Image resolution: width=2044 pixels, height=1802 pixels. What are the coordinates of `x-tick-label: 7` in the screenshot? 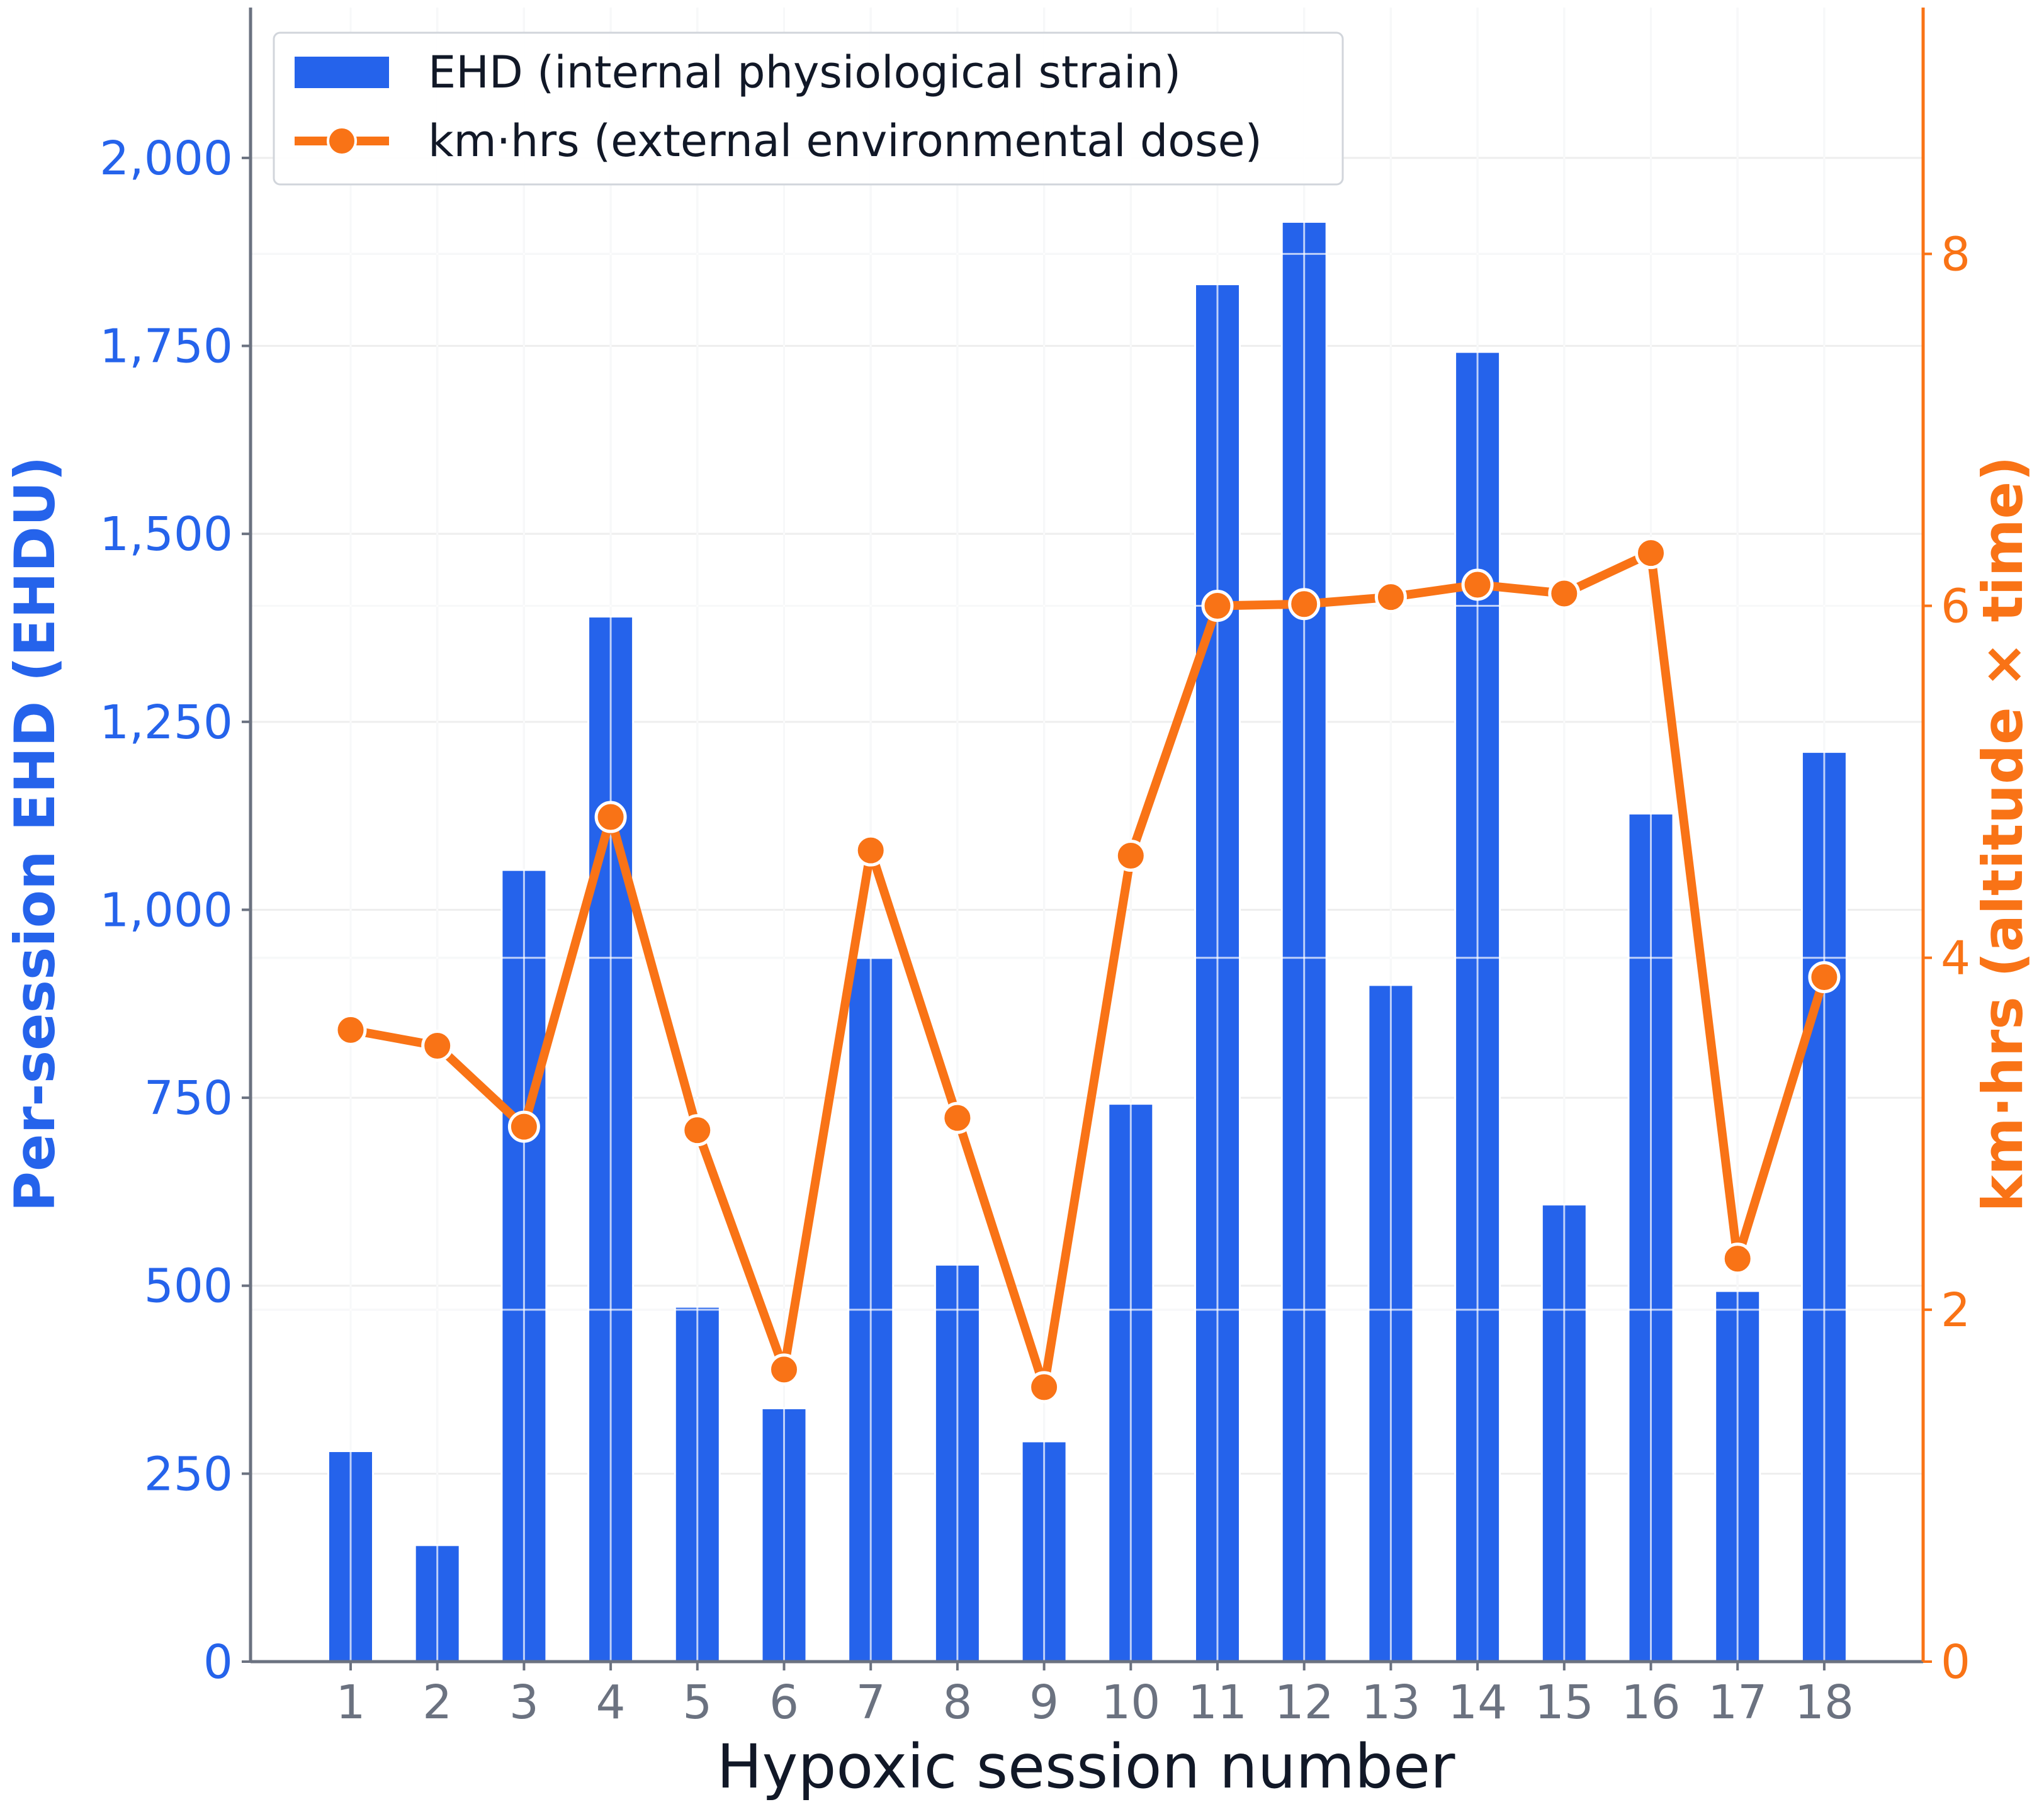 It's located at (871, 1702).